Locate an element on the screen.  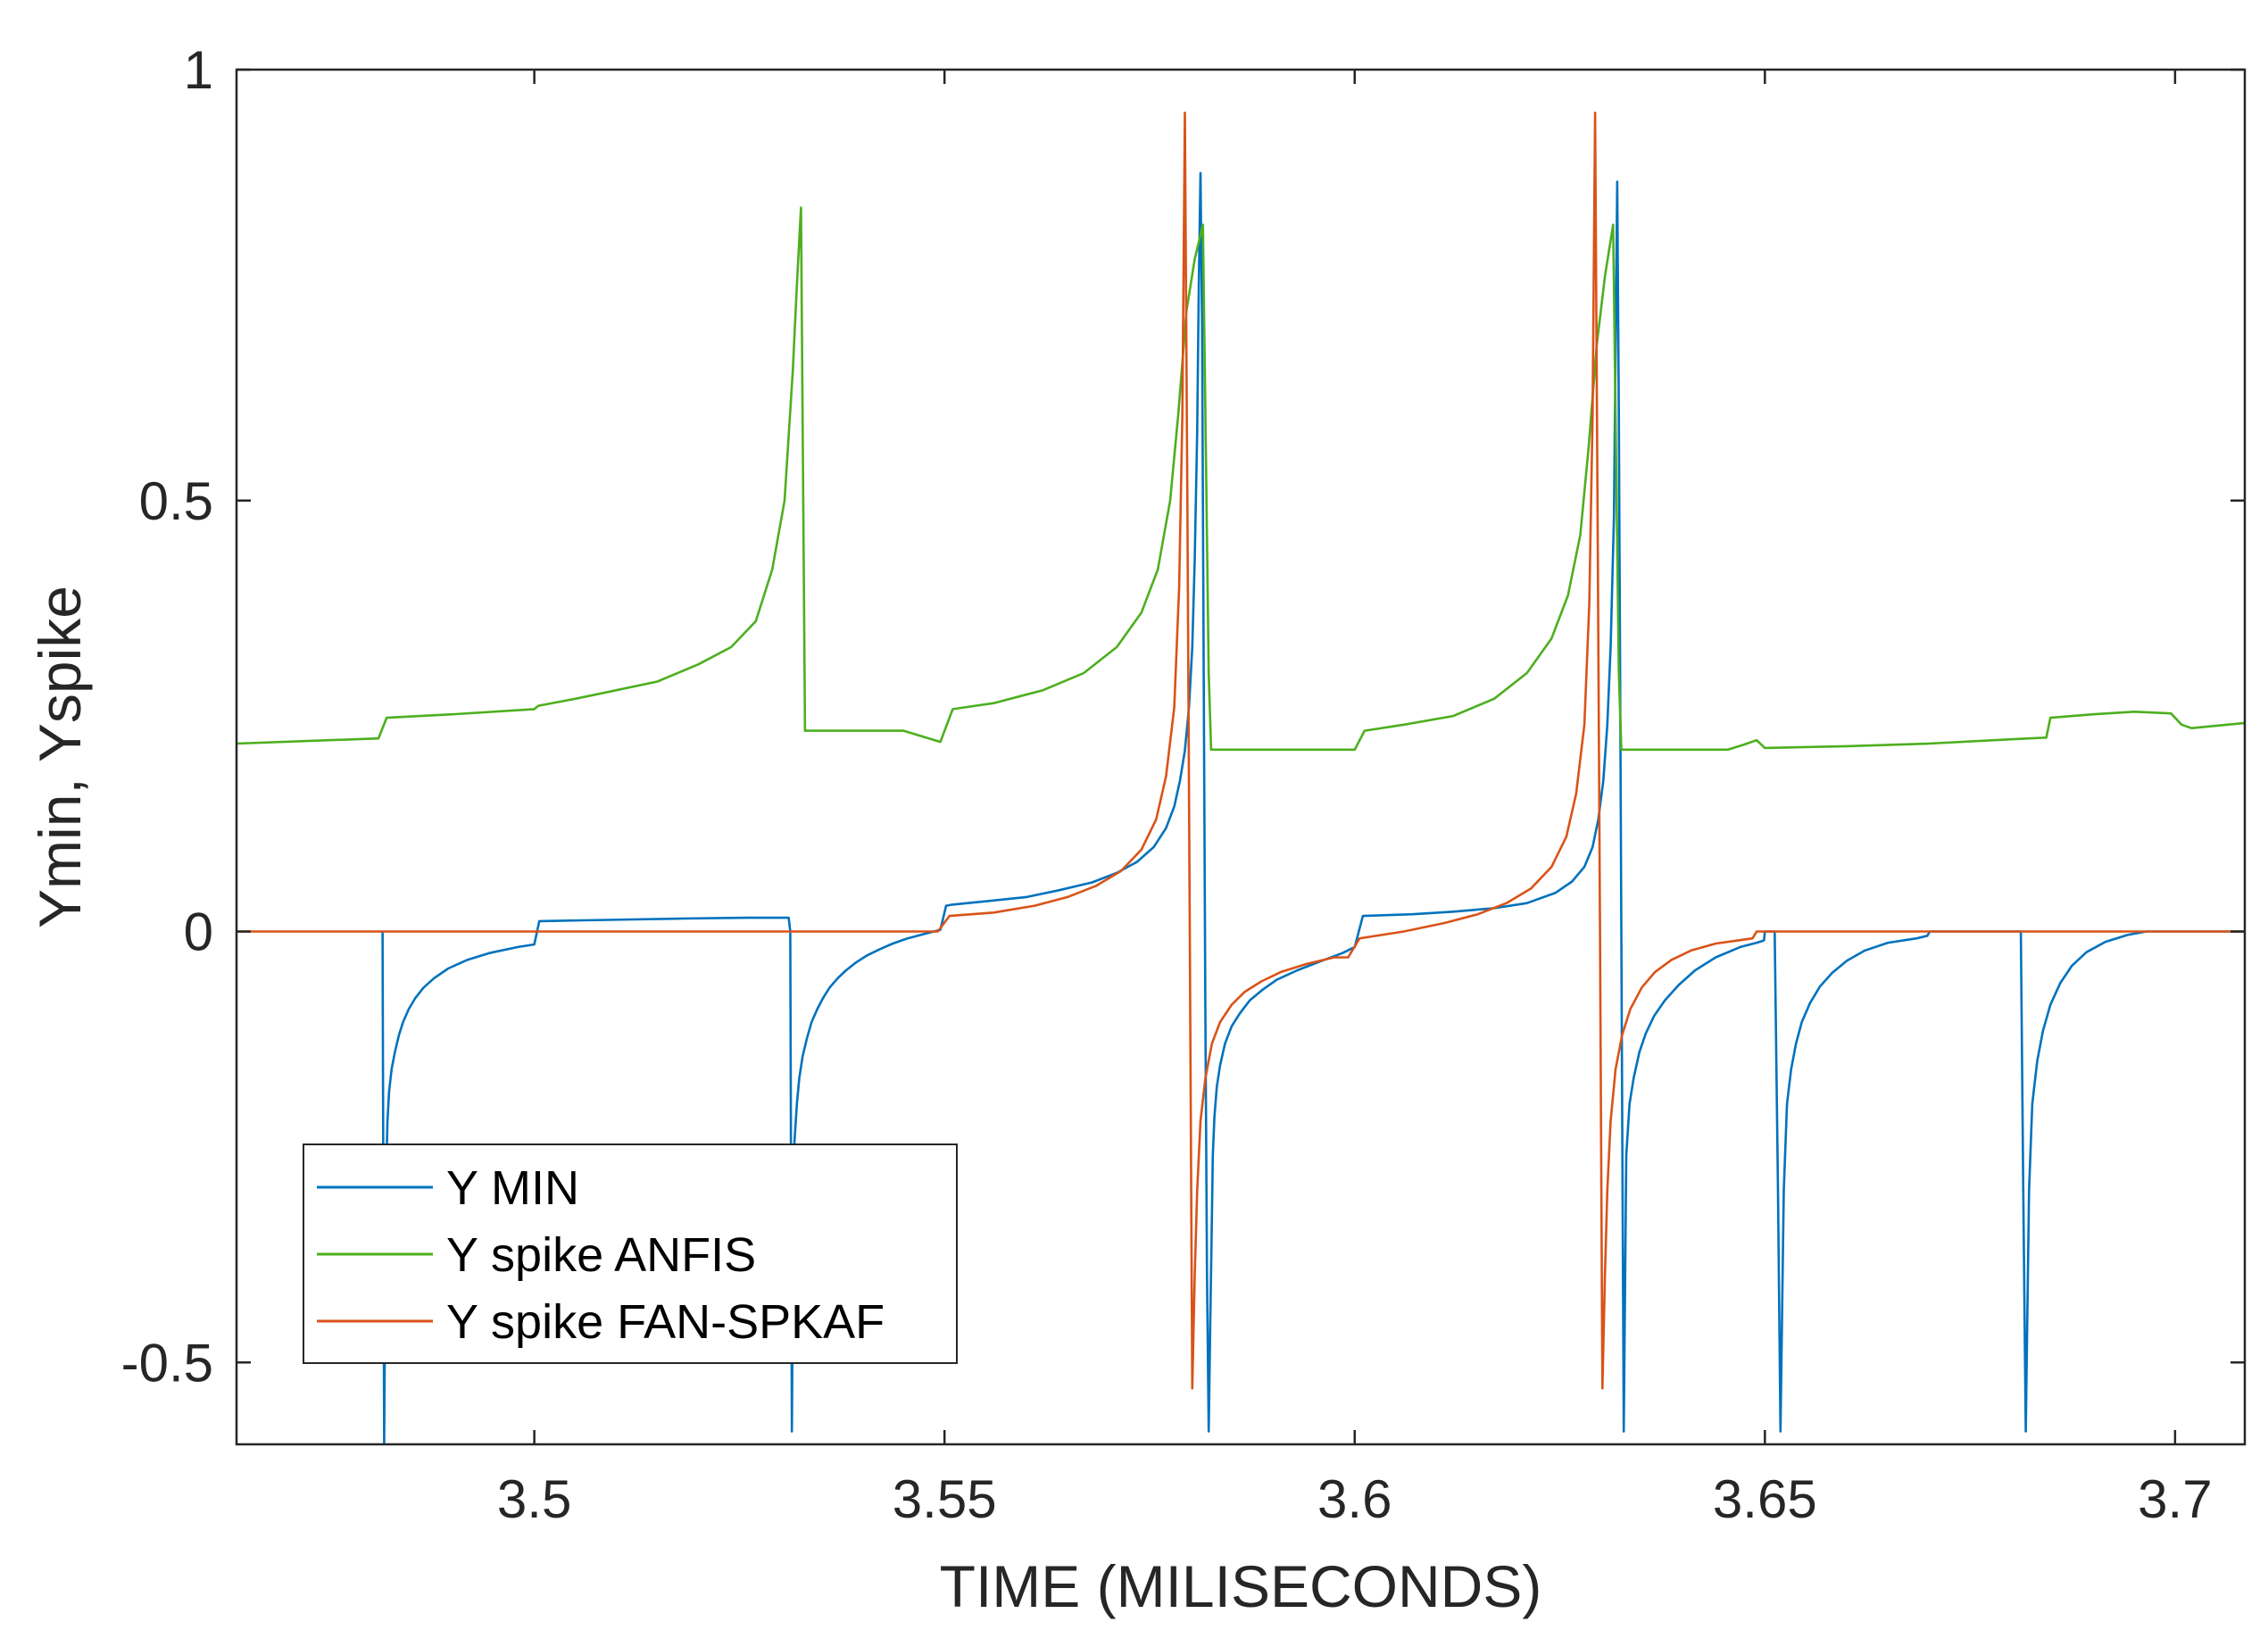
y-tick-label: 0.5 is located at coordinates (176, 501).